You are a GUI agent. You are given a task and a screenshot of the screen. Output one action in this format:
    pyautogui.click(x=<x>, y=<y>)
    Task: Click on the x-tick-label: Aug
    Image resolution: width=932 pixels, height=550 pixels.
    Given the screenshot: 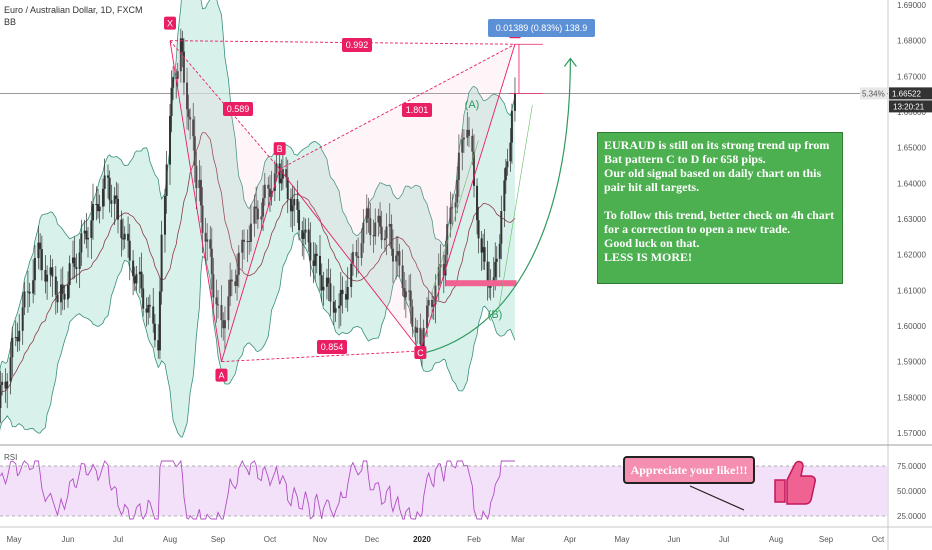 What is the action you would take?
    pyautogui.click(x=776, y=539)
    